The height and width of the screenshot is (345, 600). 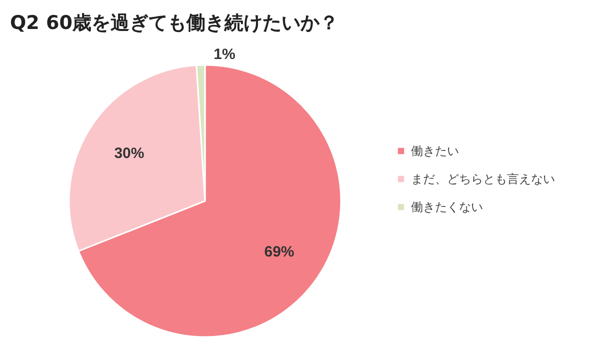 What do you see at coordinates (435, 151) in the screenshot?
I see `legend-label: 働きたい` at bounding box center [435, 151].